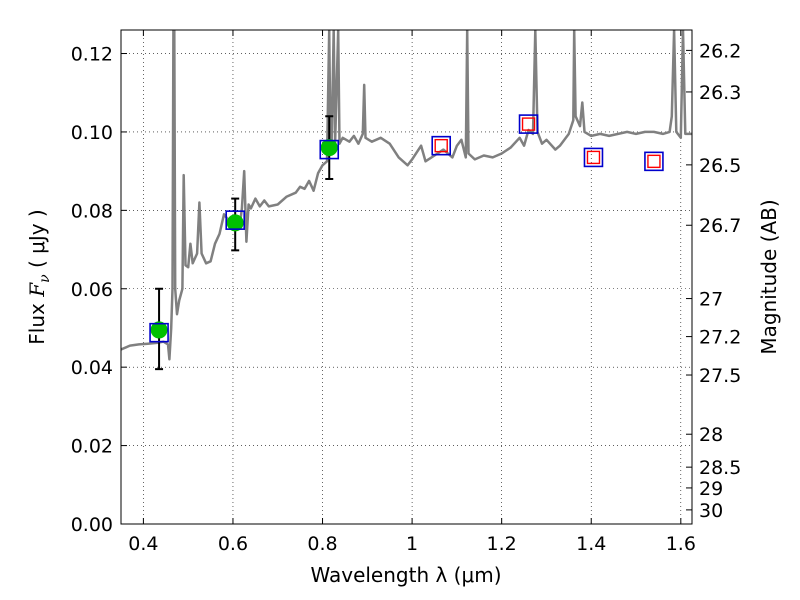 The image size is (800, 600). What do you see at coordinates (591, 544) in the screenshot?
I see `x-tick-label: 1.4` at bounding box center [591, 544].